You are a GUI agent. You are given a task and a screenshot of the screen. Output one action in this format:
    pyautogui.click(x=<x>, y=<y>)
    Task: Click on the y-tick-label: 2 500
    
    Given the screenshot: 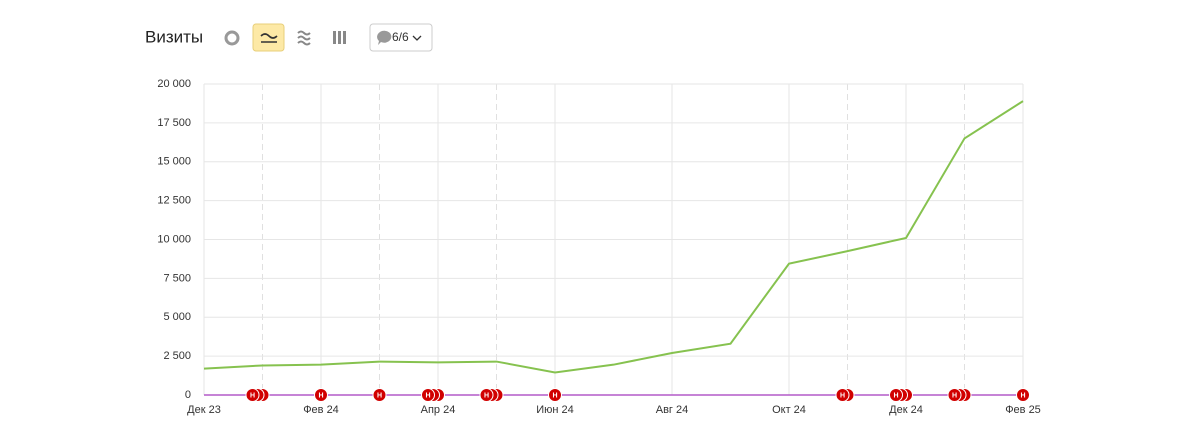 What is the action you would take?
    pyautogui.click(x=177, y=356)
    